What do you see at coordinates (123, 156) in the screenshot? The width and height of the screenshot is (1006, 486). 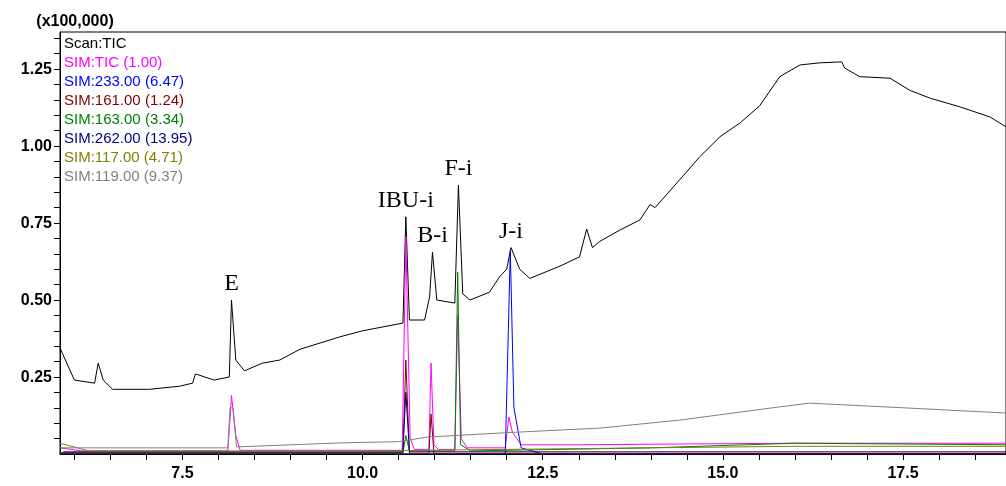 I see `text: SIM:117.00 (4.71)` at bounding box center [123, 156].